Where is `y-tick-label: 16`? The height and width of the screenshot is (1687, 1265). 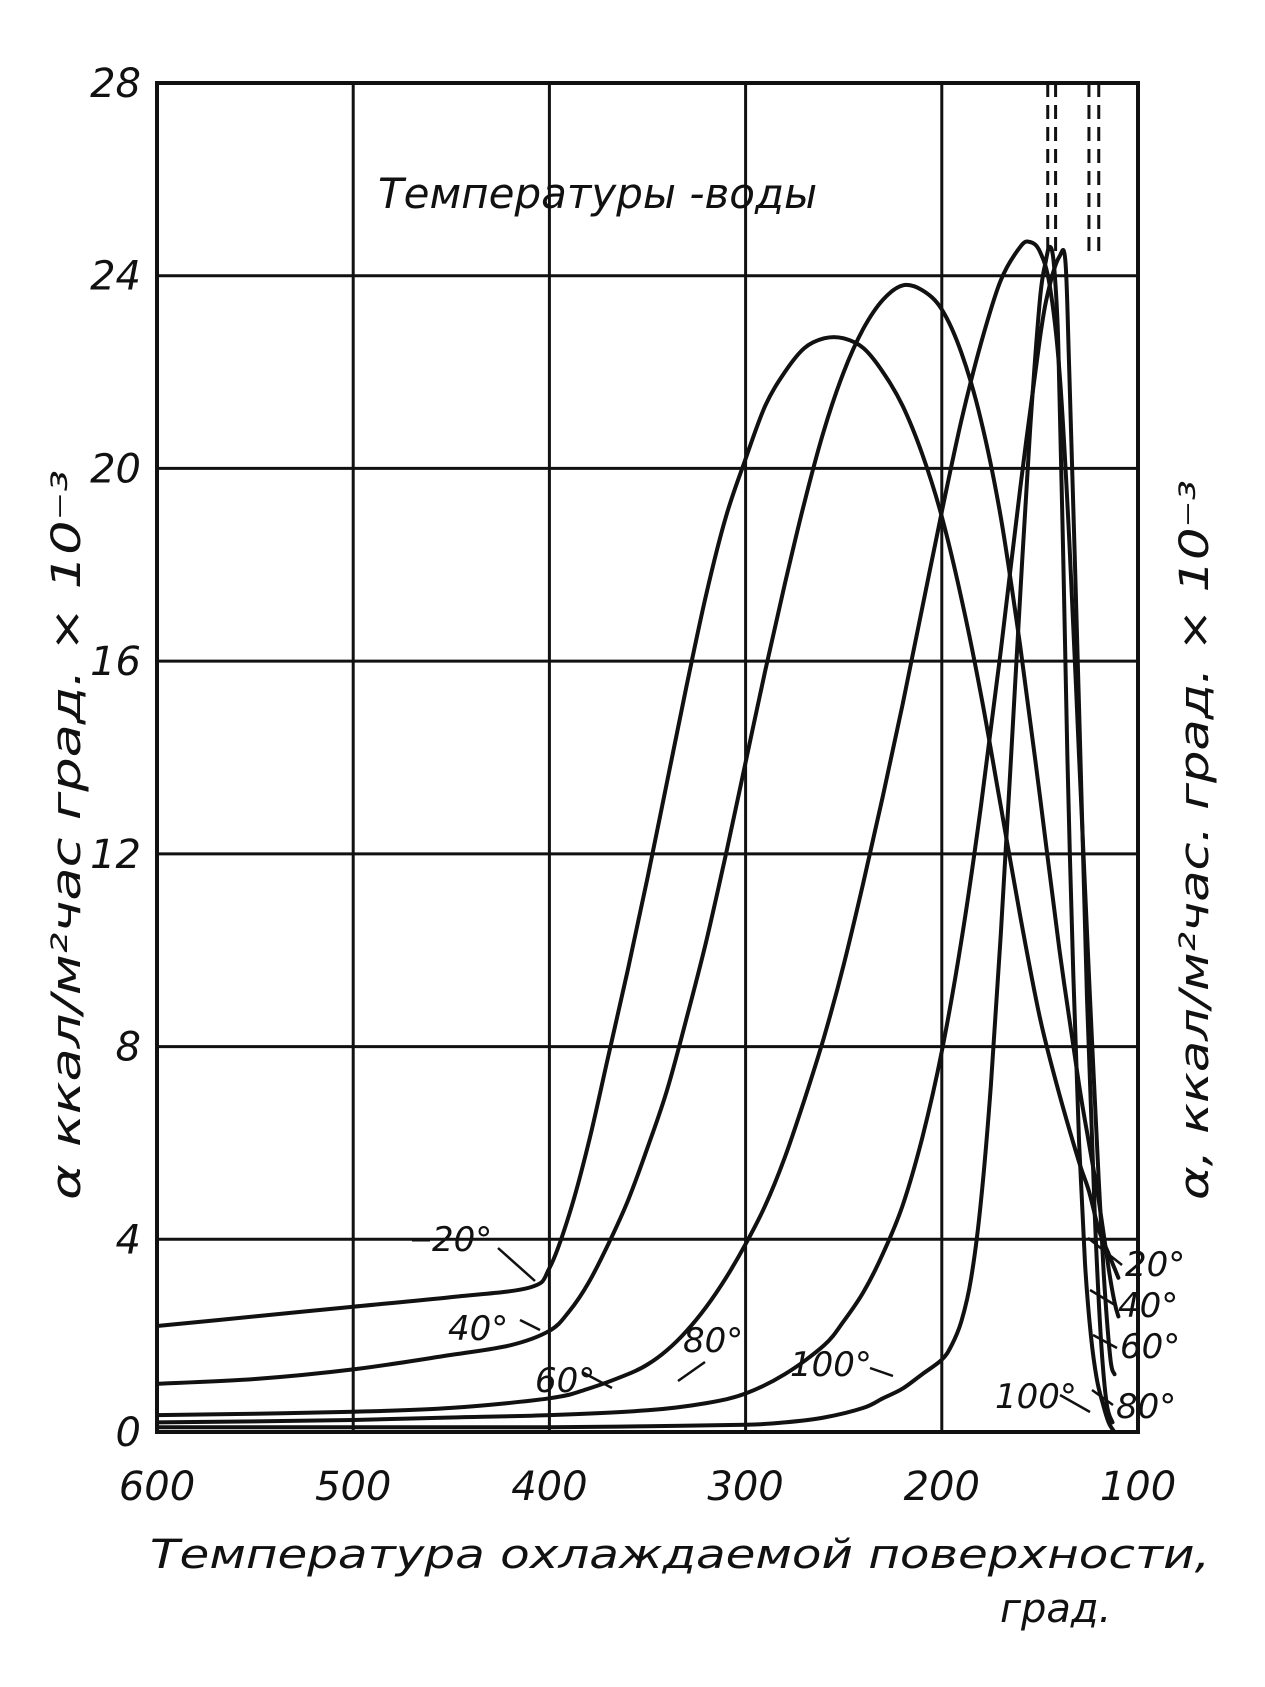 y-tick-label: 16 is located at coordinates (115, 662).